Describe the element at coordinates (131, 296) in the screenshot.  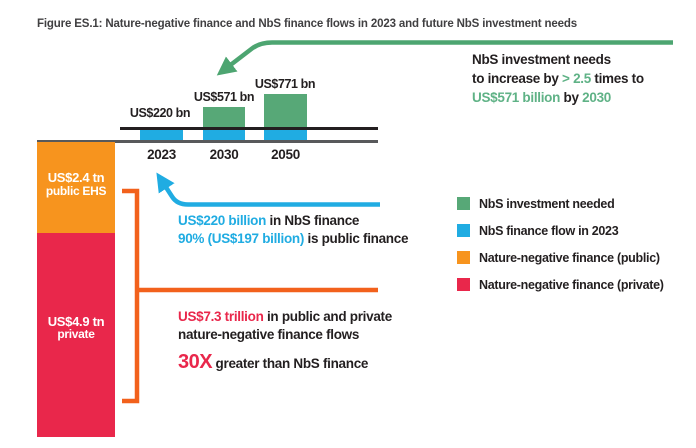
I see `orange-bracket` at that location.